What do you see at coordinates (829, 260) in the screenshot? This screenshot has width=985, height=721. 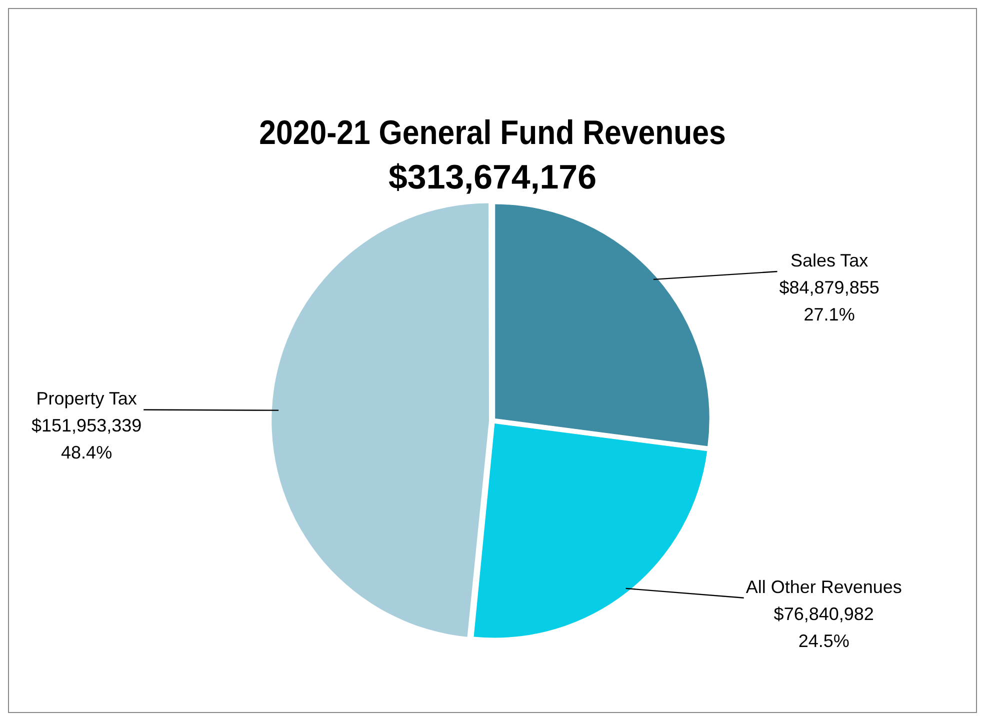 I see `slice-label: Sales Tax` at bounding box center [829, 260].